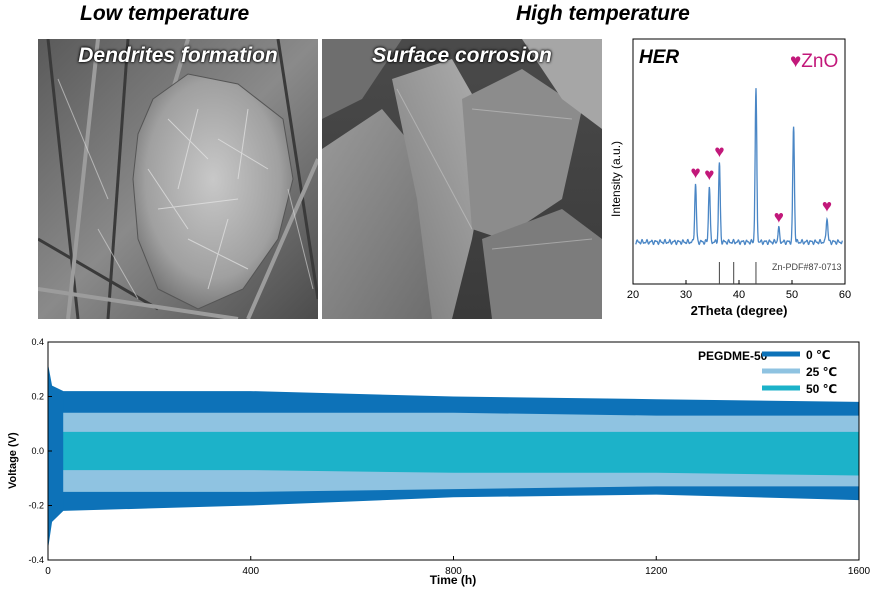 This screenshot has height=605, width=879. I want to click on voltage-legend: 0 ℃ 25 ℃ 50 ℃, so click(799, 372).